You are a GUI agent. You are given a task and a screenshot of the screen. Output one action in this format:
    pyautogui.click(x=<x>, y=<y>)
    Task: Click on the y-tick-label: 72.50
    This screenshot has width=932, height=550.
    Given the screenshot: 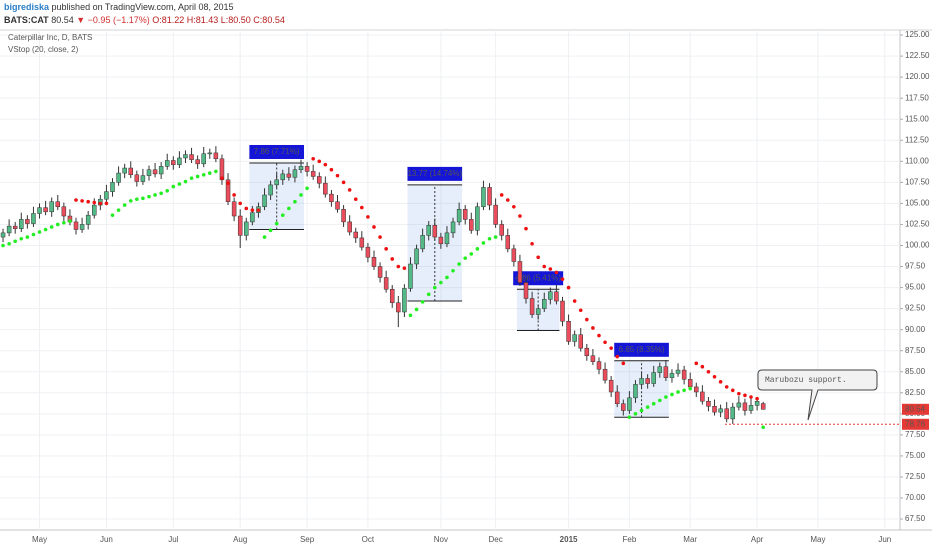 What is the action you would take?
    pyautogui.click(x=915, y=476)
    